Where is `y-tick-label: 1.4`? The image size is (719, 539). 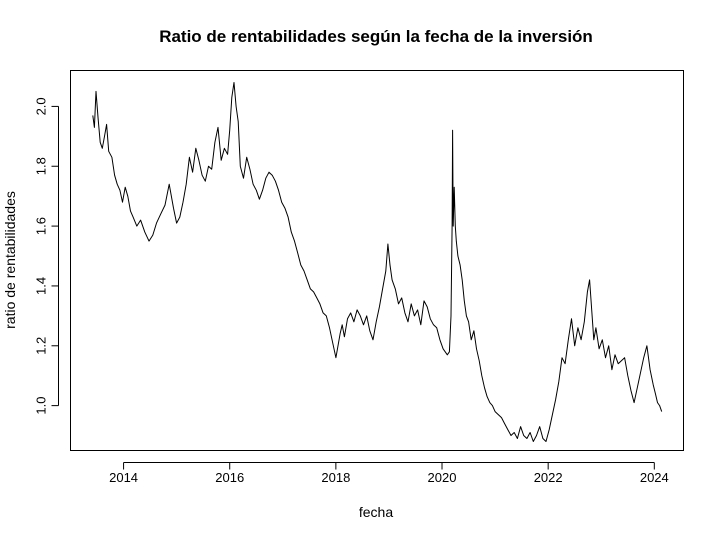
y-tick-label: 1.4 is located at coordinates (41, 286).